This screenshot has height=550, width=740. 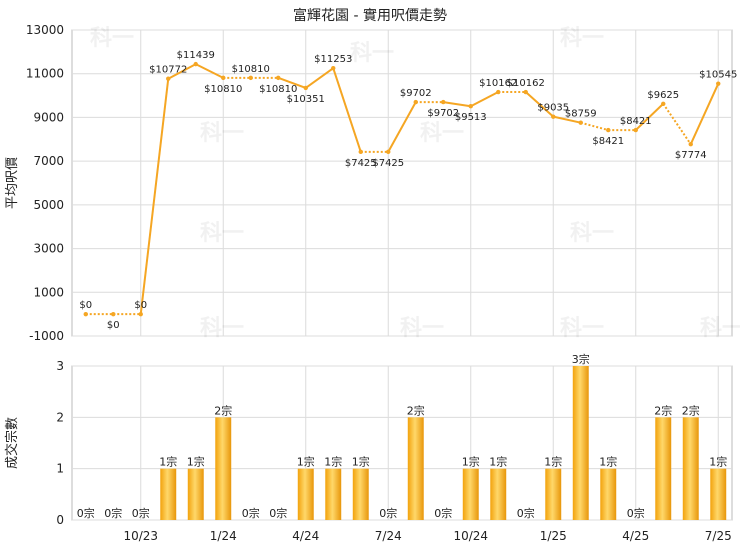 I want to click on price-data-label: $11439, so click(x=196, y=55).